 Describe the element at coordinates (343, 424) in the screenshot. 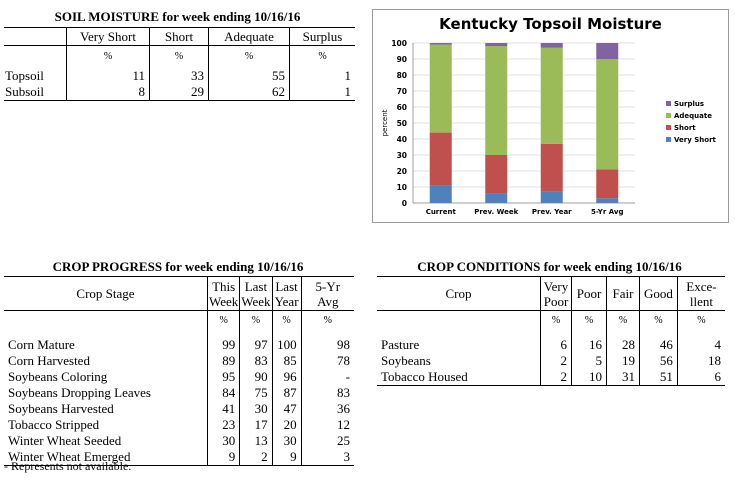

I see `cell: 12` at that location.